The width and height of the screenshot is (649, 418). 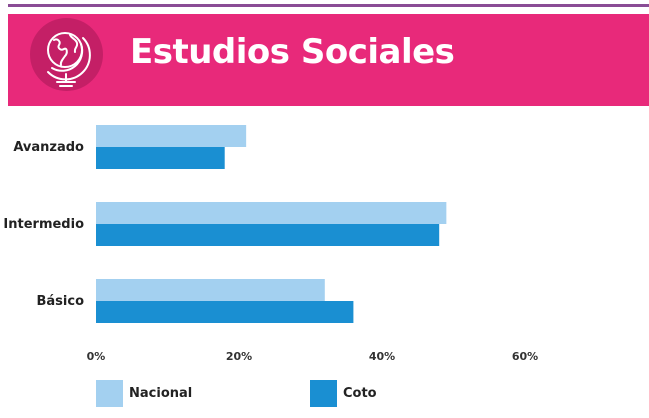 I want to click on top-divider, so click(x=328, y=5).